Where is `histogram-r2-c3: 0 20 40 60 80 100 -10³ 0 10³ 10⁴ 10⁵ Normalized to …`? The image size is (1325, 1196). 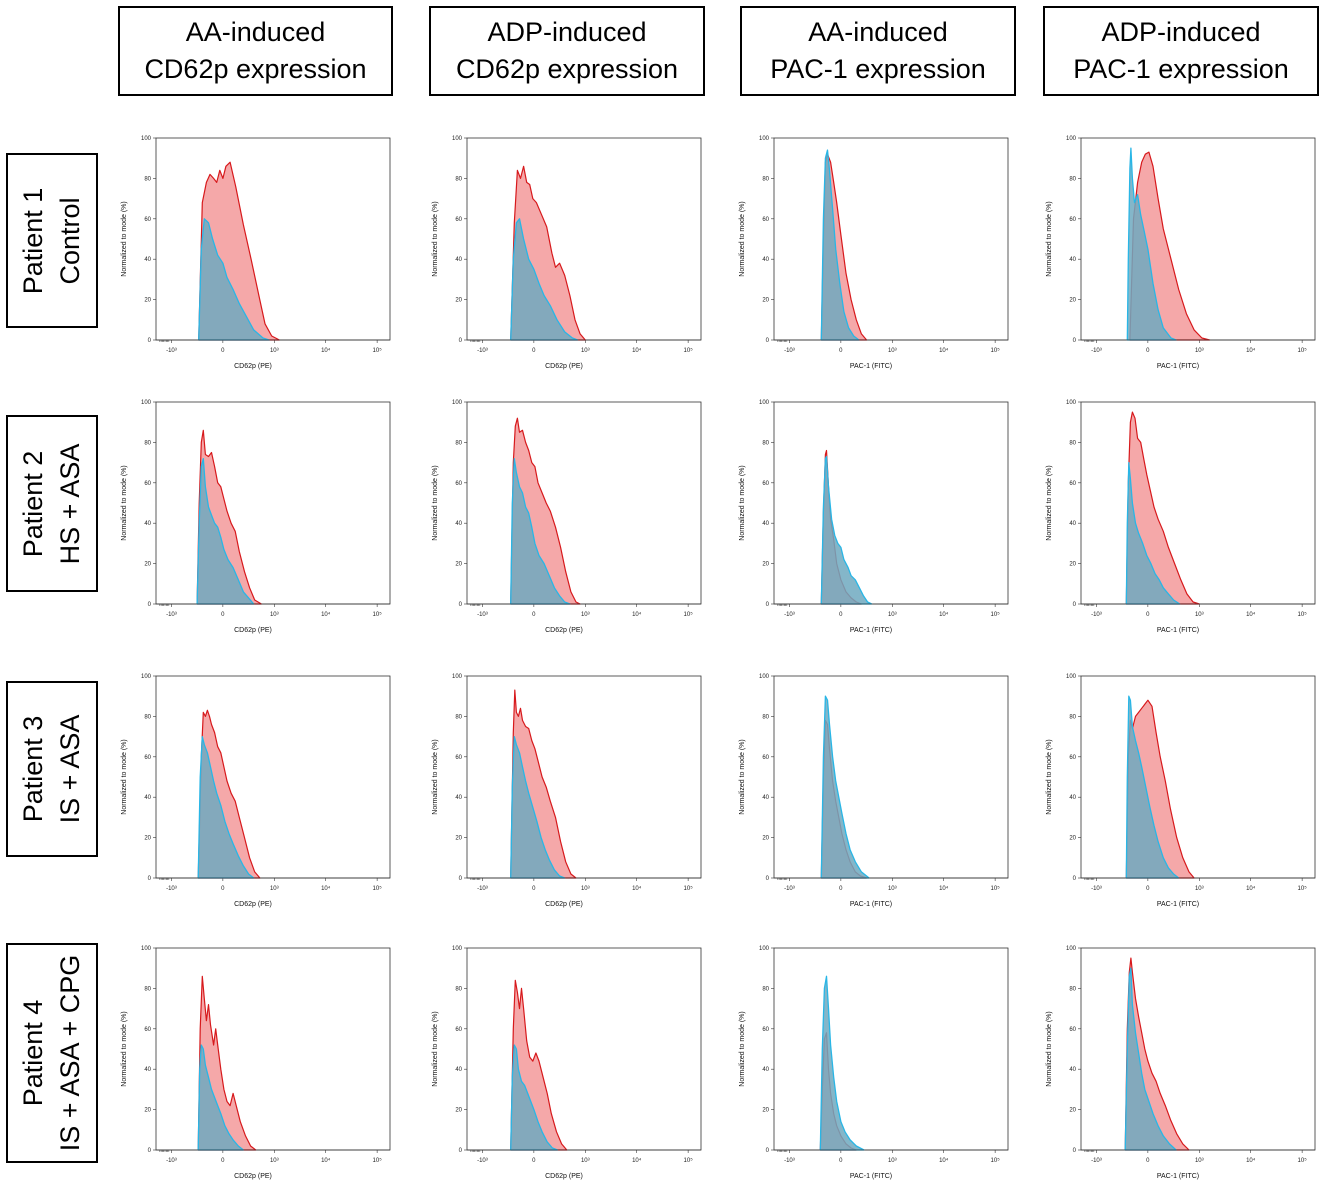 histogram-r2-c3: 0 20 40 60 80 100 -10³ 0 10³ 10⁴ 10⁵ Normalized to … is located at coordinates (874, 517).